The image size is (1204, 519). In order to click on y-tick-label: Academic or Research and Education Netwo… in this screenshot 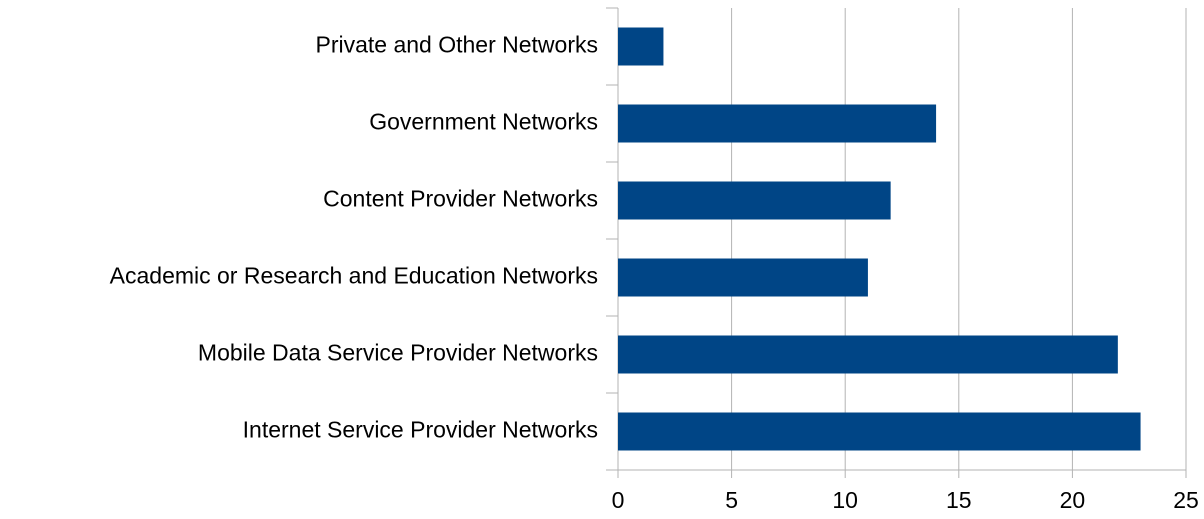, I will do `click(354, 276)`.